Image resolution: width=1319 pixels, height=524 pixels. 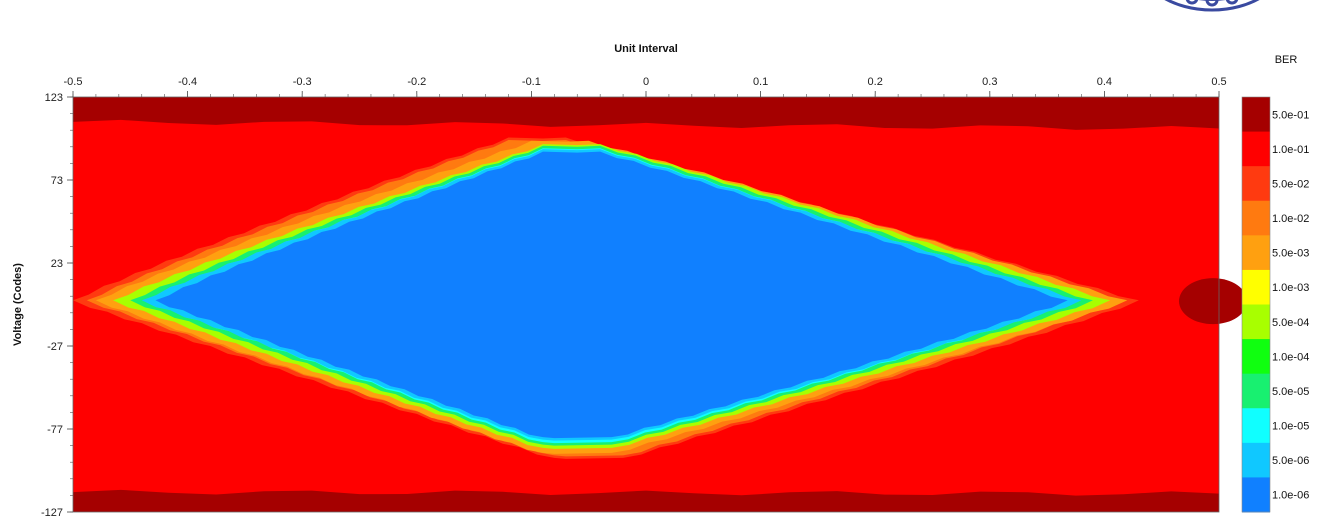 I want to click on legend-label: 1.0e-03, so click(x=1290, y=288).